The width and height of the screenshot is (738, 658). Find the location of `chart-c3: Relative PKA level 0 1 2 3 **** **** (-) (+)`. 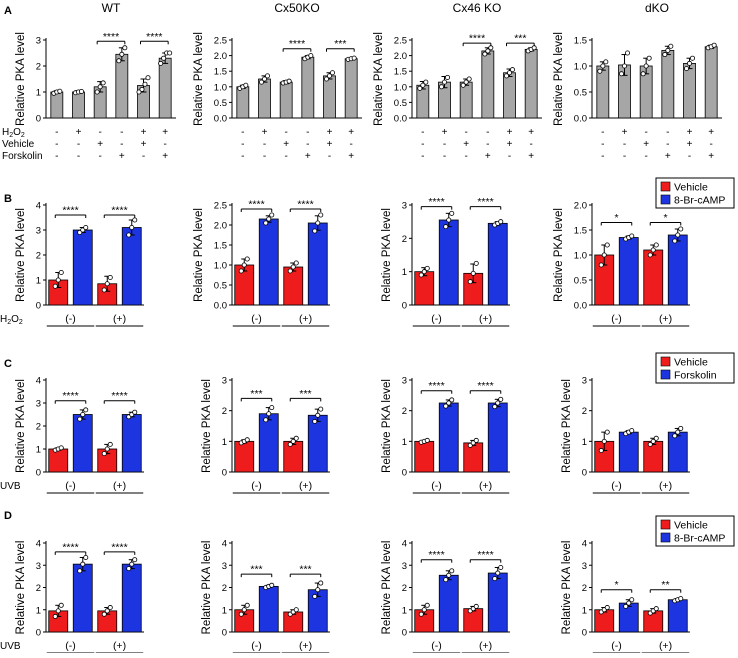

chart-c3: Relative PKA level 0 1 2 3 **** **** (-) (+) is located at coordinates (445, 435).